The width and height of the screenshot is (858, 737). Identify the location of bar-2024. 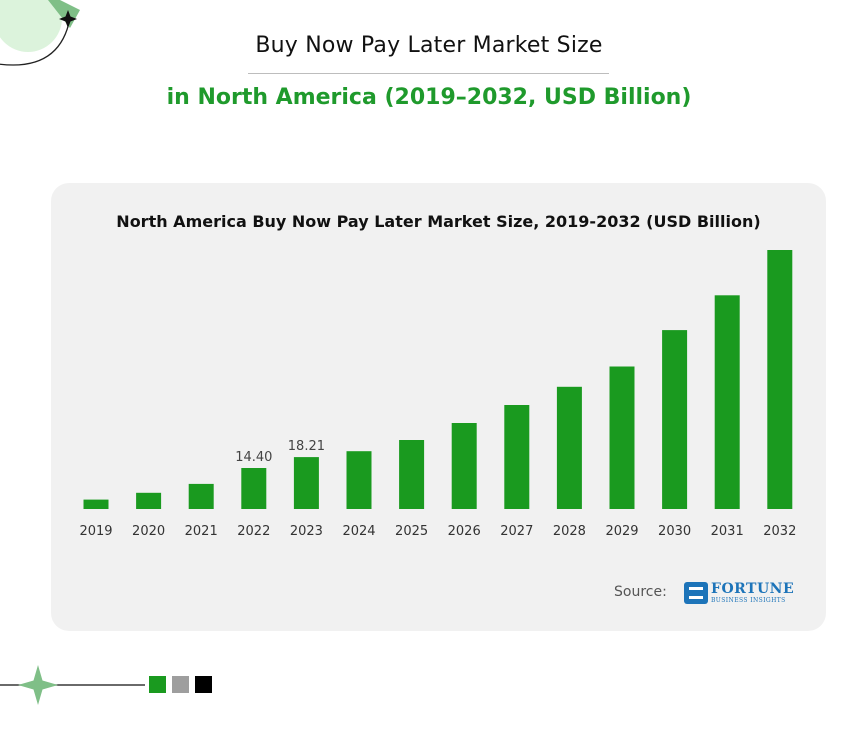
(359, 480).